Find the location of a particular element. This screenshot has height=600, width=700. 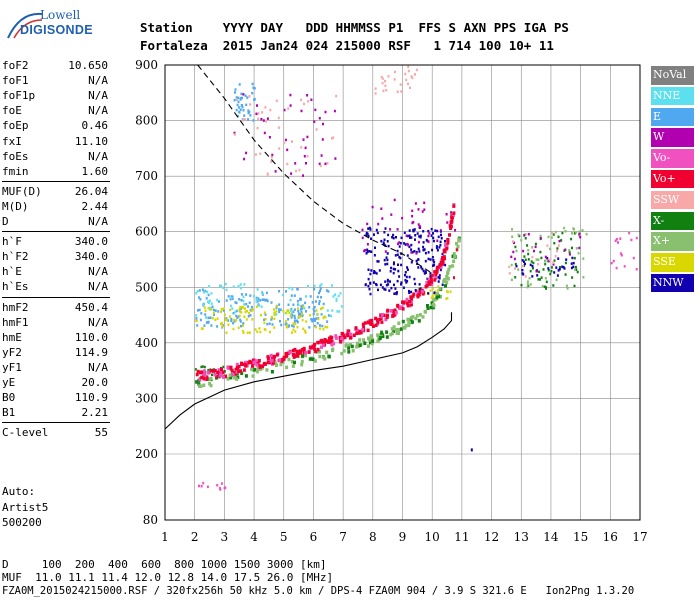

legend-item: Vo- is located at coordinates (672, 158).